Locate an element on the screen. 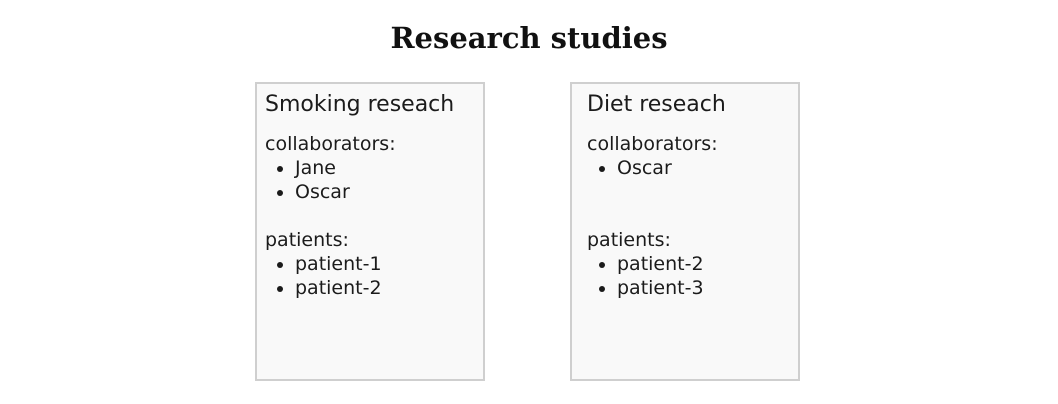  patients-list: patient-1 patient-2 is located at coordinates (374, 276).